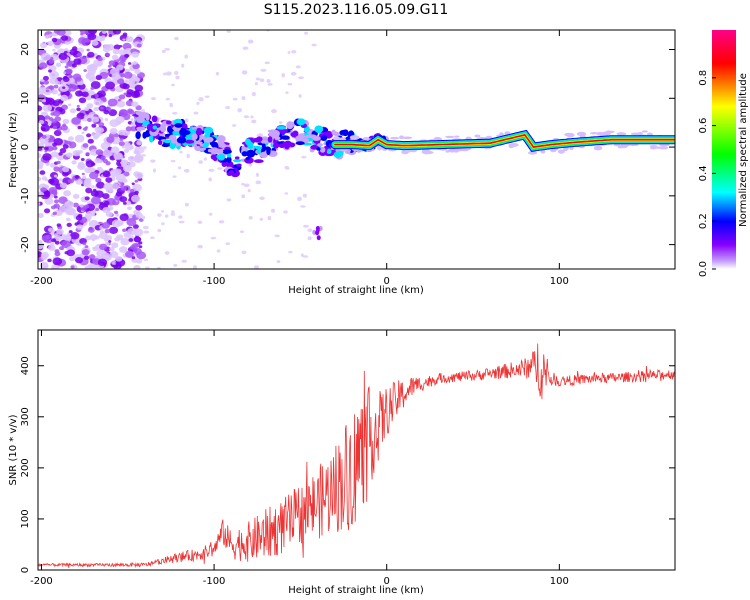 The image size is (750, 600). I want to click on snr-x-tick-label: 100, so click(559, 581).